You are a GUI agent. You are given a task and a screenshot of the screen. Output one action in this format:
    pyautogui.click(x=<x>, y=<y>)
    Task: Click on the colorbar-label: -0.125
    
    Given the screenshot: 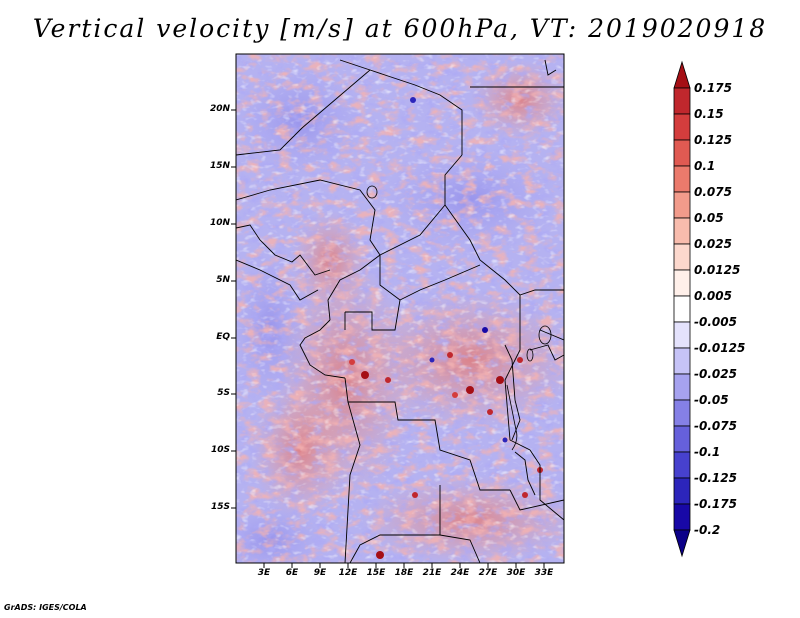 What is the action you would take?
    pyautogui.click(x=715, y=478)
    